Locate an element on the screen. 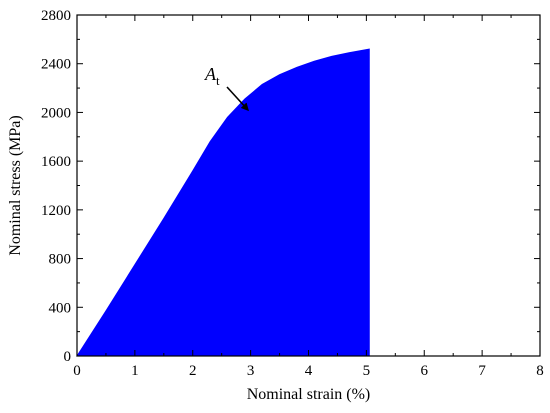 This screenshot has height=413, width=550. annotation-layer: At is located at coordinates (226, 88).